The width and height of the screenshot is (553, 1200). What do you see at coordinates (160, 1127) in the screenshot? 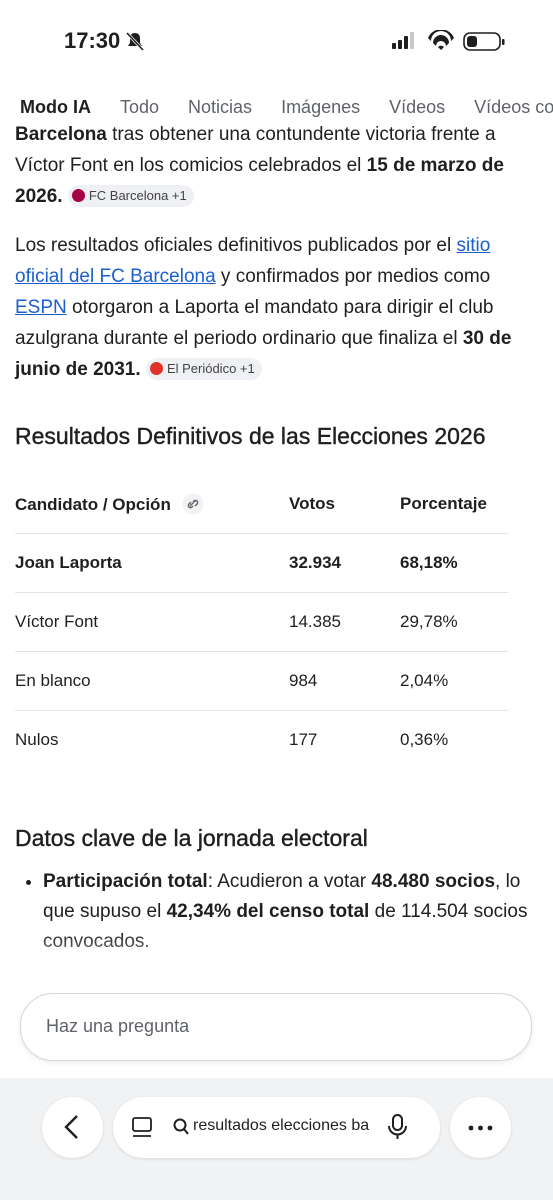
I see `search-icons` at bounding box center [160, 1127].